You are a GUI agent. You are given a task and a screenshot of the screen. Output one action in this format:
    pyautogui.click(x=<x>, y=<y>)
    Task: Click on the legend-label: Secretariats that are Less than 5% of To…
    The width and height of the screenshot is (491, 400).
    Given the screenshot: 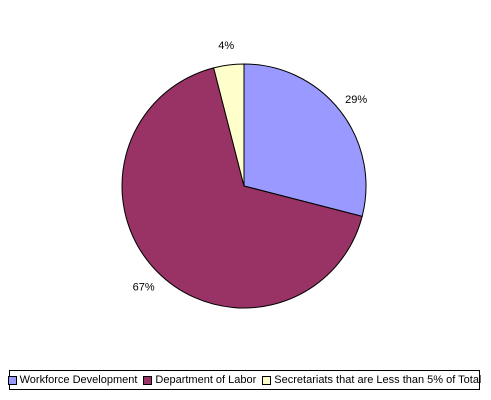 What is the action you would take?
    pyautogui.click(x=378, y=380)
    